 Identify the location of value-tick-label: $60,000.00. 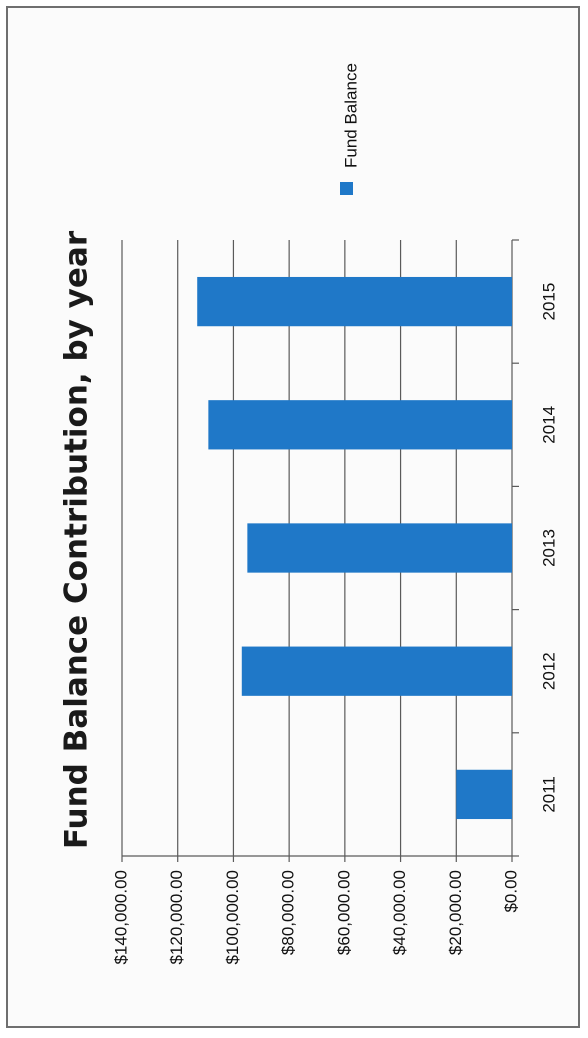
(343, 912).